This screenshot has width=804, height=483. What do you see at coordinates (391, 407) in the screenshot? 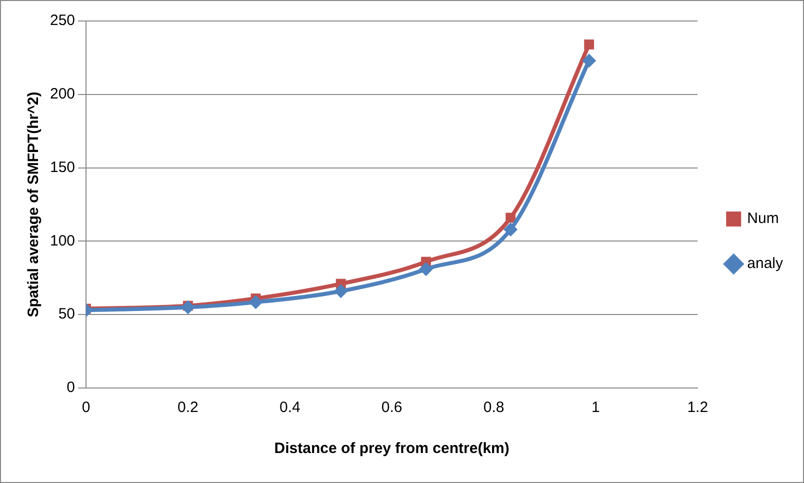
I see `x-tick-label: 0.6` at bounding box center [391, 407].